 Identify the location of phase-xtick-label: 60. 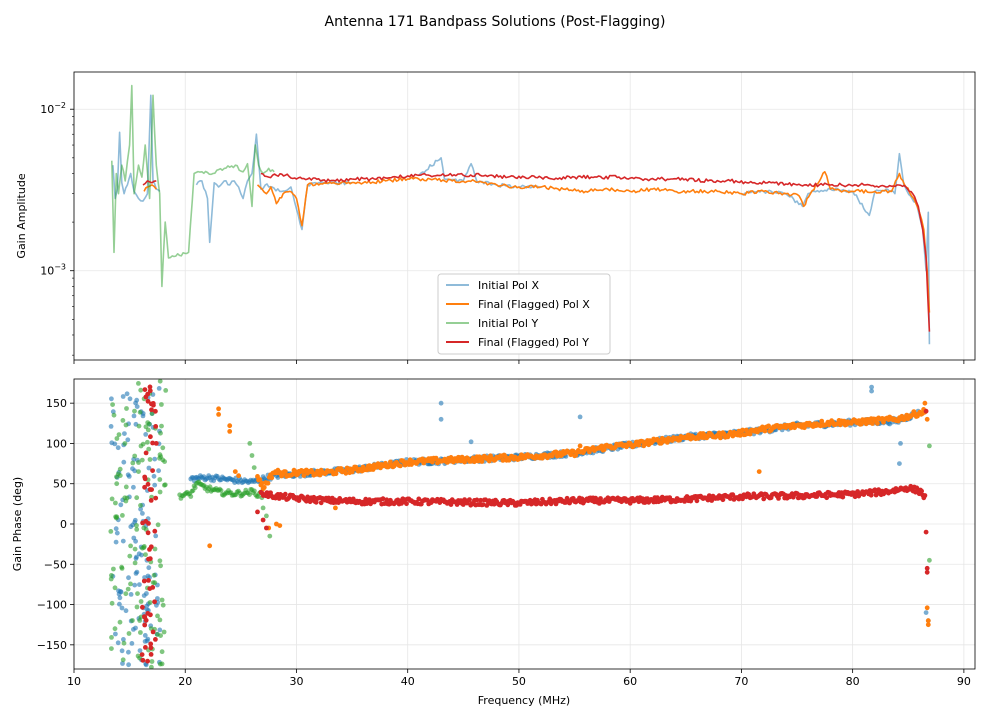
(630, 681).